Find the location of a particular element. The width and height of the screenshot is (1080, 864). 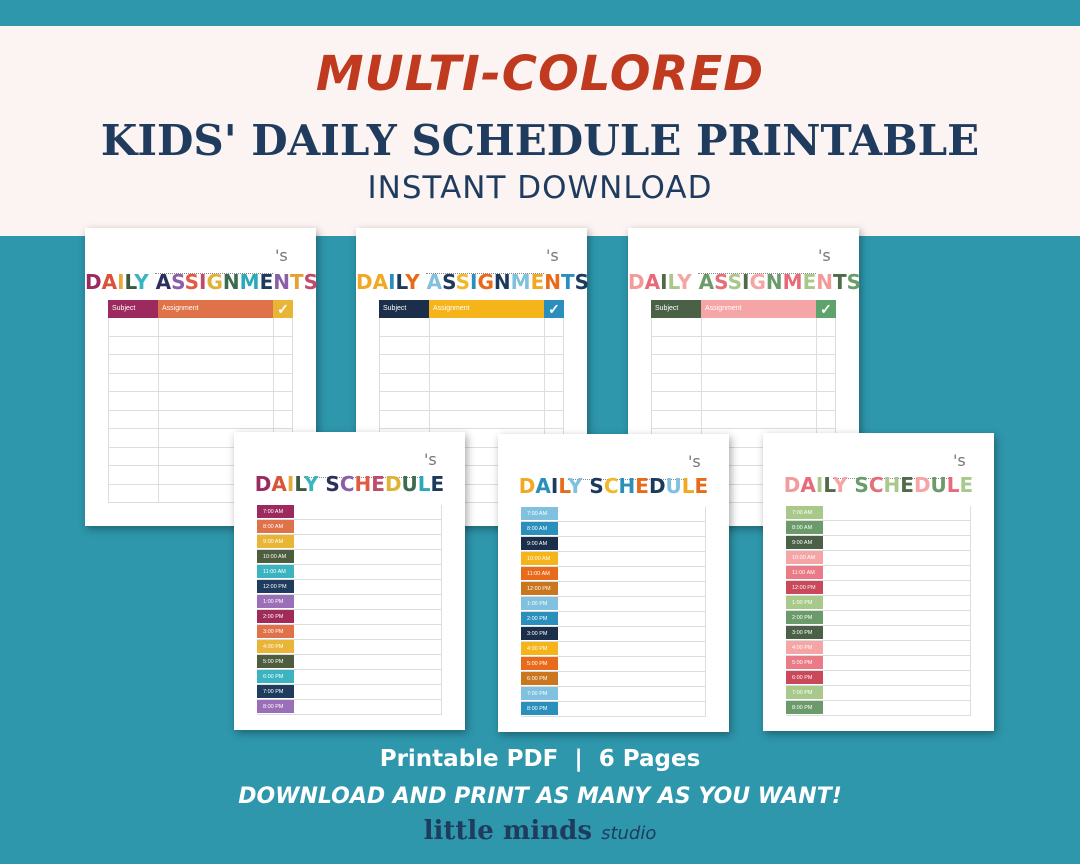

schedule-row: 1:00 PM is located at coordinates (878, 603).